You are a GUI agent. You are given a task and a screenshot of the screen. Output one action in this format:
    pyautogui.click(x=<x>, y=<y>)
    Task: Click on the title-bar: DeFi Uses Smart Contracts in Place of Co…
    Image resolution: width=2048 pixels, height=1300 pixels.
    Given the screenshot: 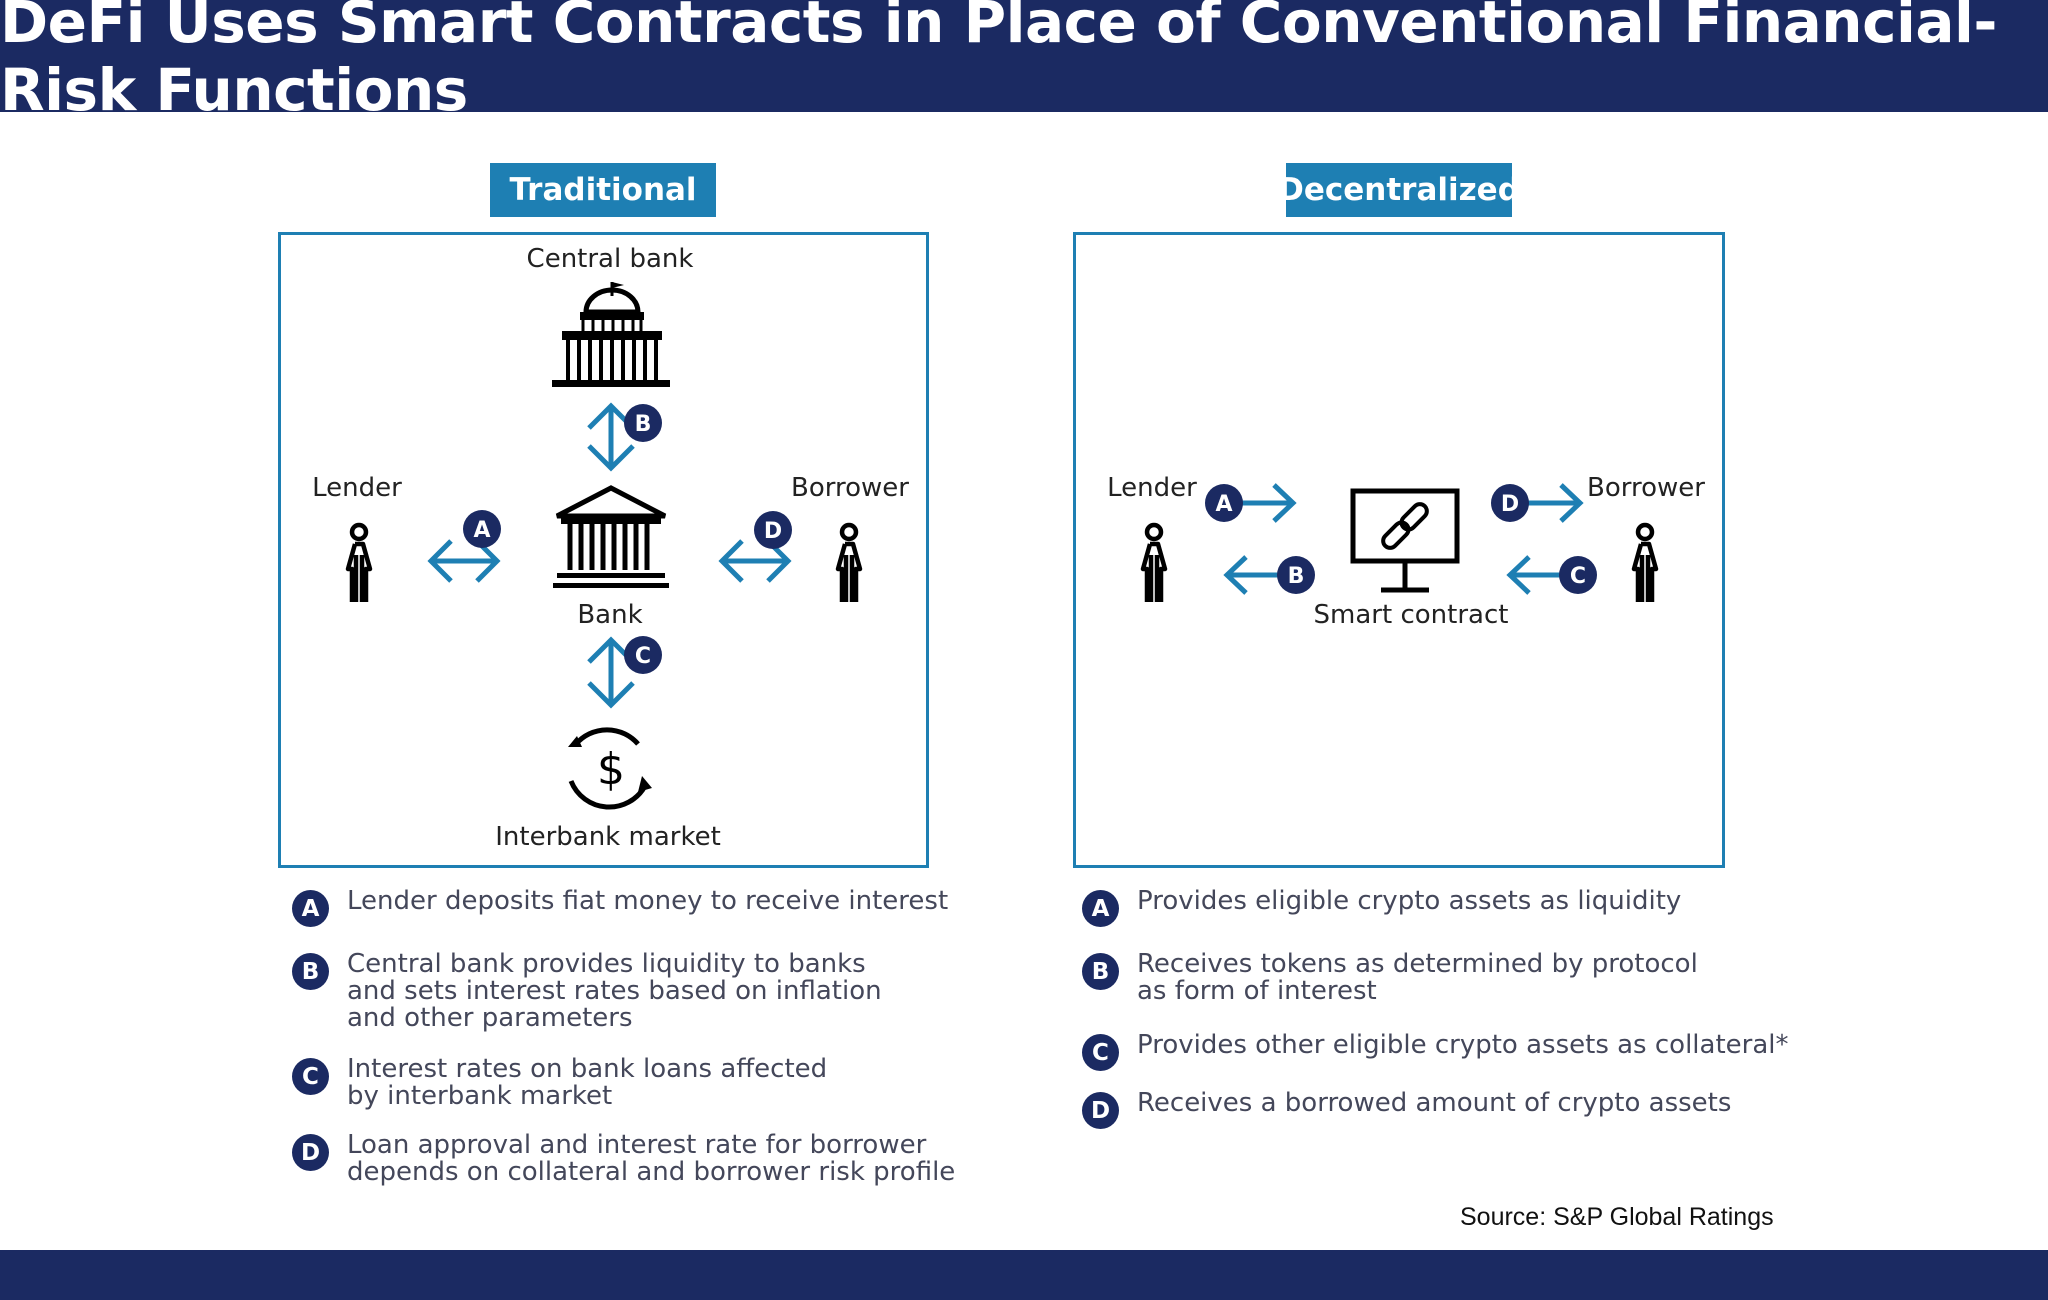 What is the action you would take?
    pyautogui.click(x=1024, y=62)
    